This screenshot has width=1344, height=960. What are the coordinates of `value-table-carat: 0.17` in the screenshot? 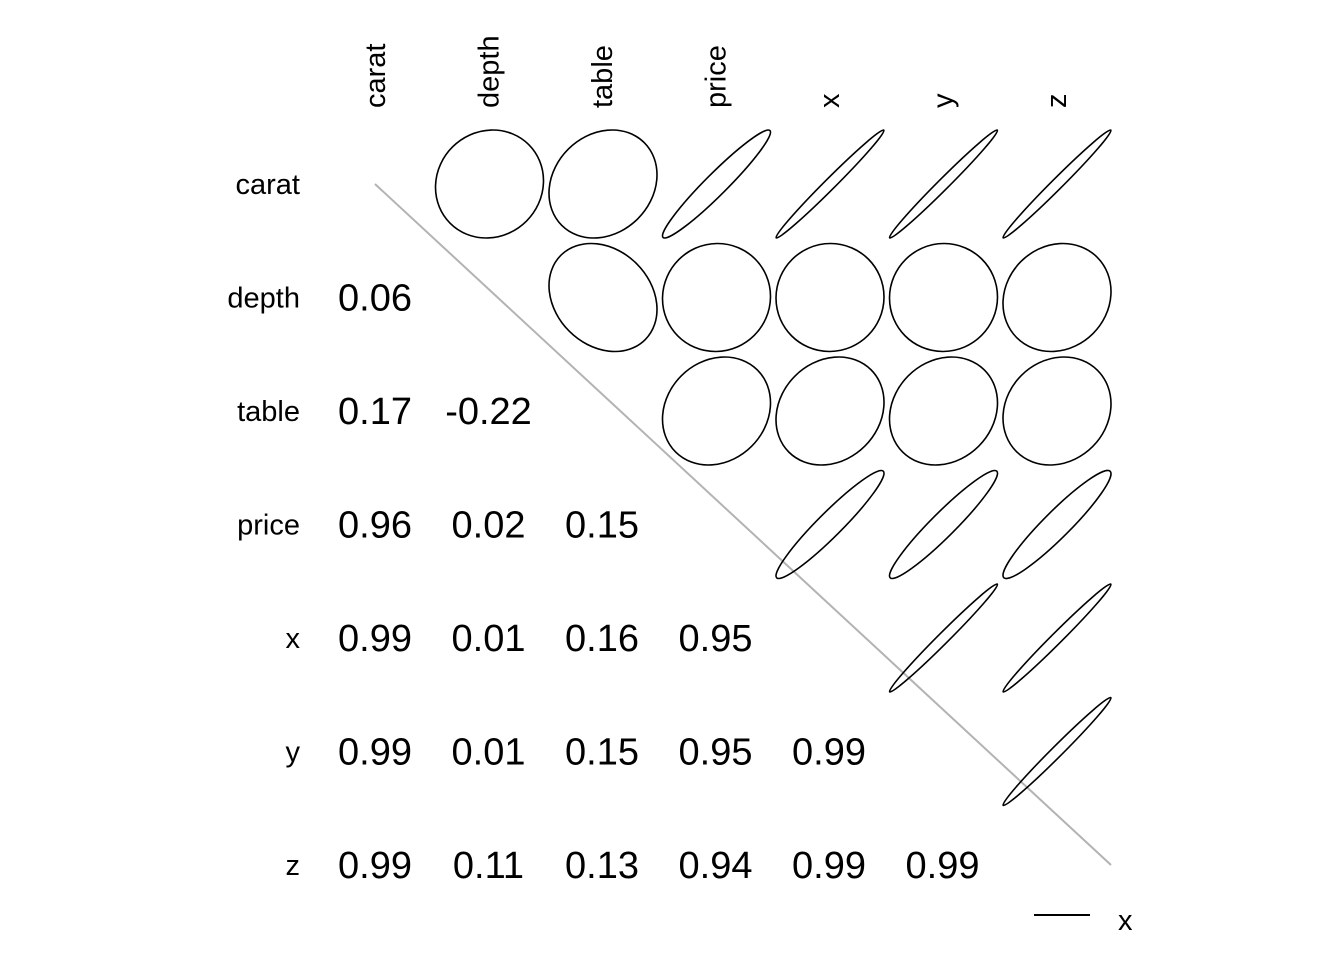 It's located at (375, 412).